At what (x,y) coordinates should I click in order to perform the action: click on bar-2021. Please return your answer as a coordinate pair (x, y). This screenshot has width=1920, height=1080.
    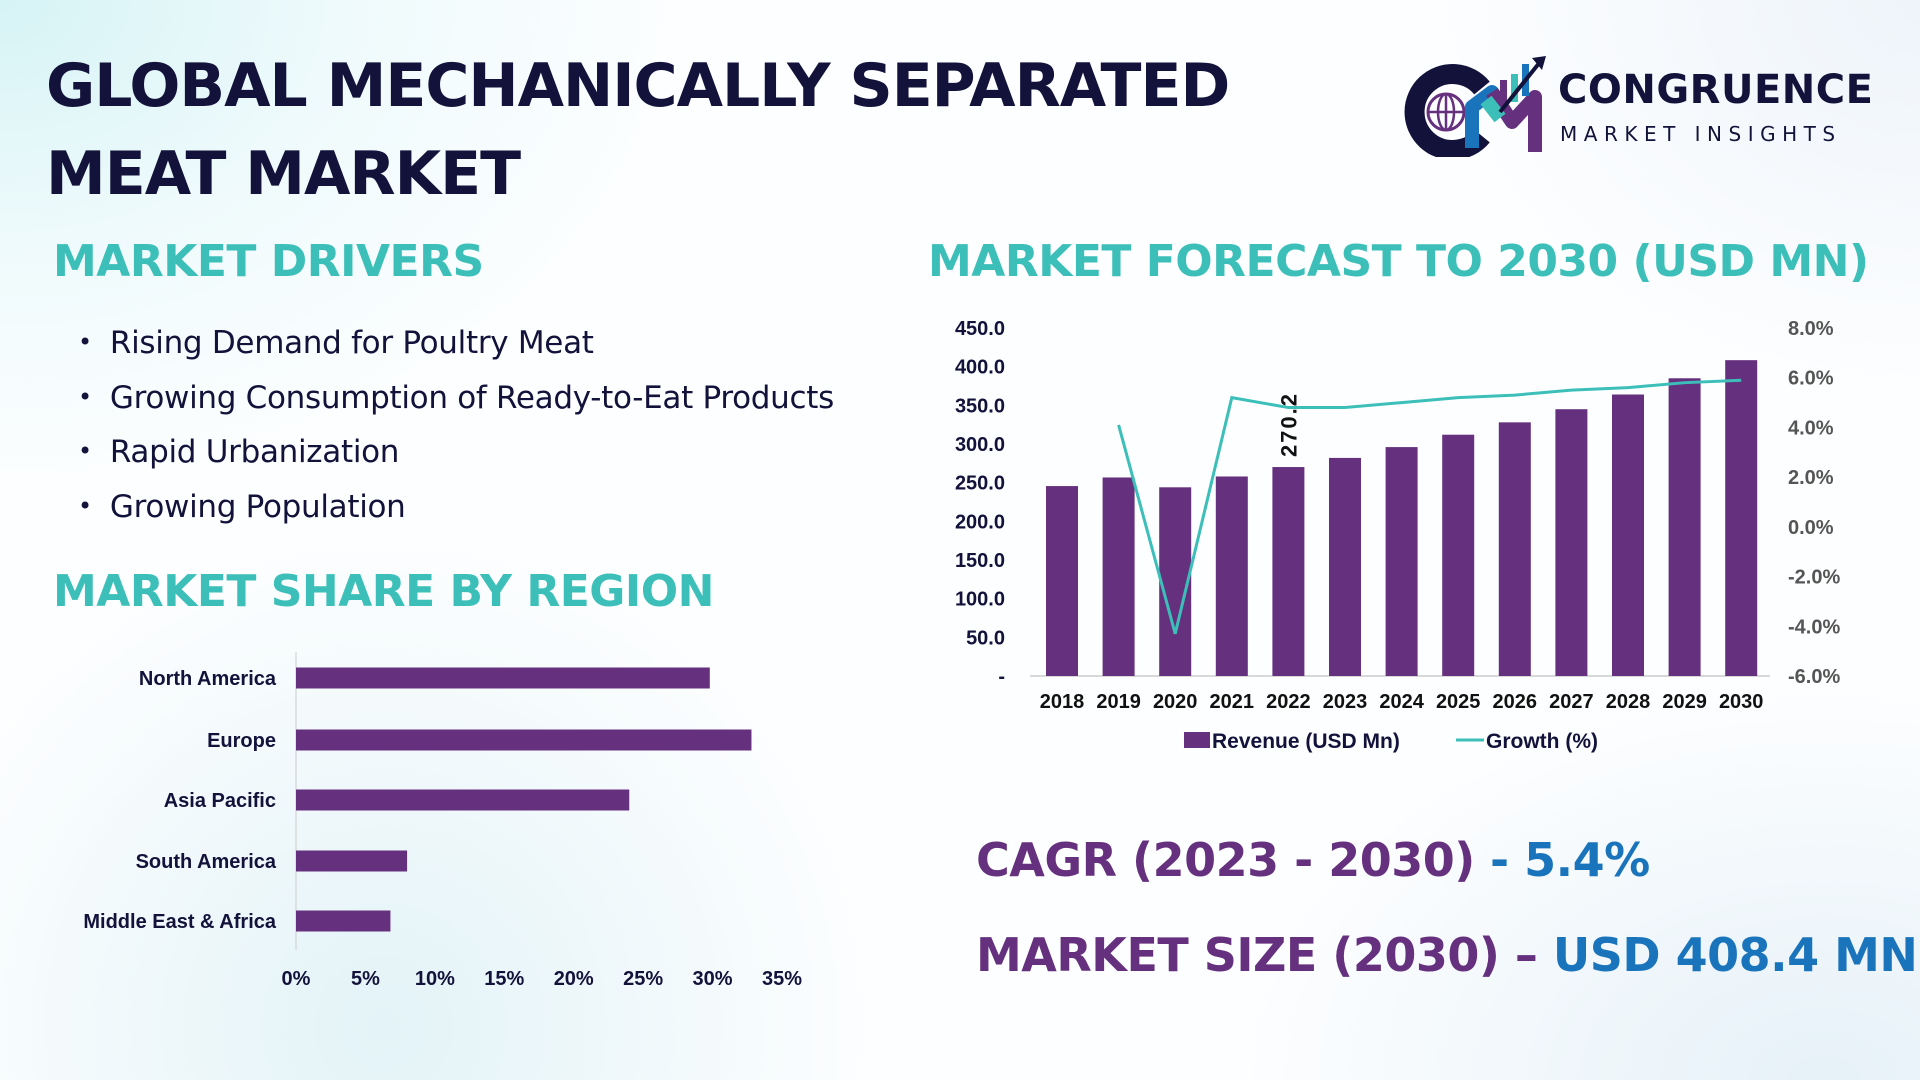
    Looking at the image, I should click on (1231, 576).